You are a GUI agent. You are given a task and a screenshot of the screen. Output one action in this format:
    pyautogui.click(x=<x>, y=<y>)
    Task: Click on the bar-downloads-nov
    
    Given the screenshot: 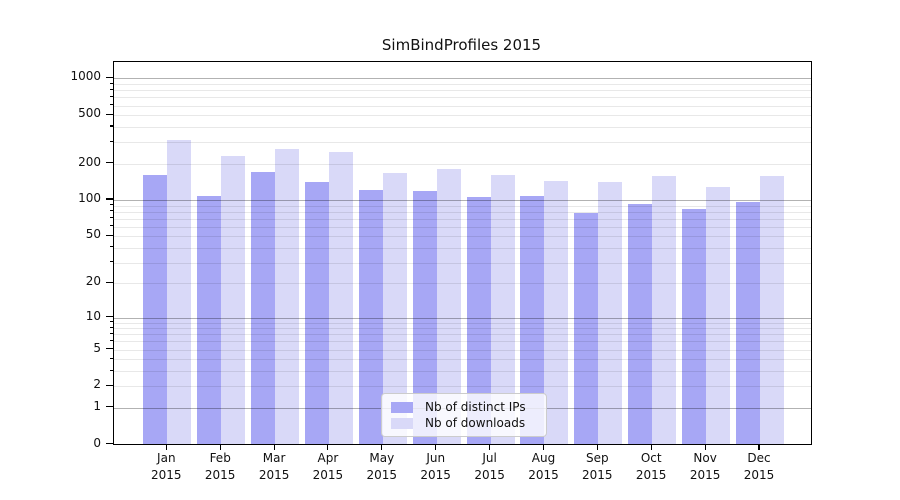 What is the action you would take?
    pyautogui.click(x=718, y=315)
    